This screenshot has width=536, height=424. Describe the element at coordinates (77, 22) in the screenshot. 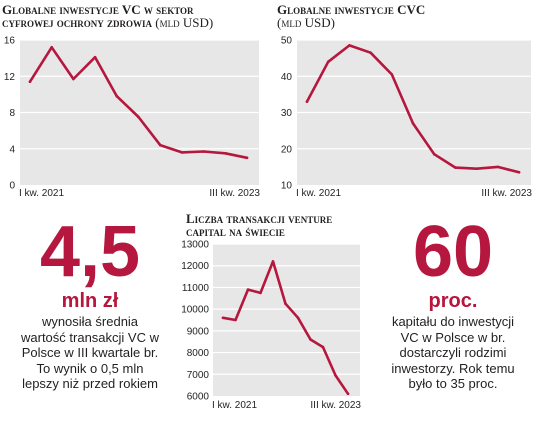

I see `chart1-title-line2: cyfrowej ochrony zdrowia` at that location.